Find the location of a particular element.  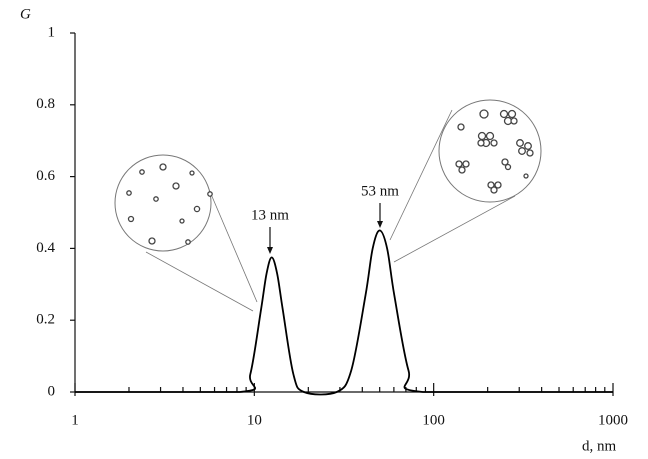

x-tick-label: 10 is located at coordinates (254, 420).